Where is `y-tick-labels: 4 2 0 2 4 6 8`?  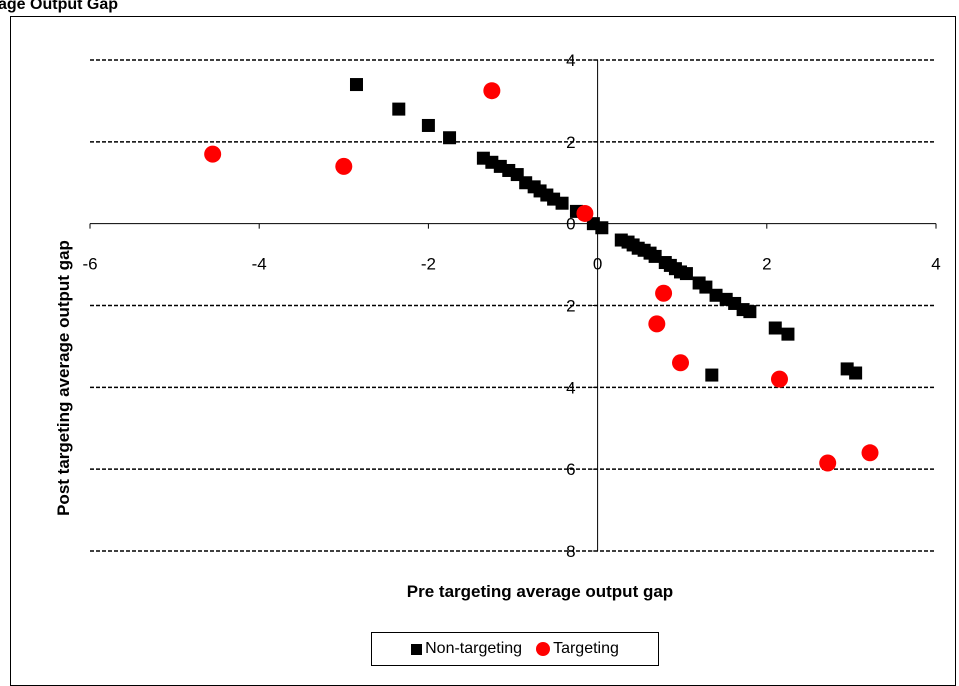
y-tick-labels: 4 2 0 2 4 6 8 is located at coordinates (570, 306).